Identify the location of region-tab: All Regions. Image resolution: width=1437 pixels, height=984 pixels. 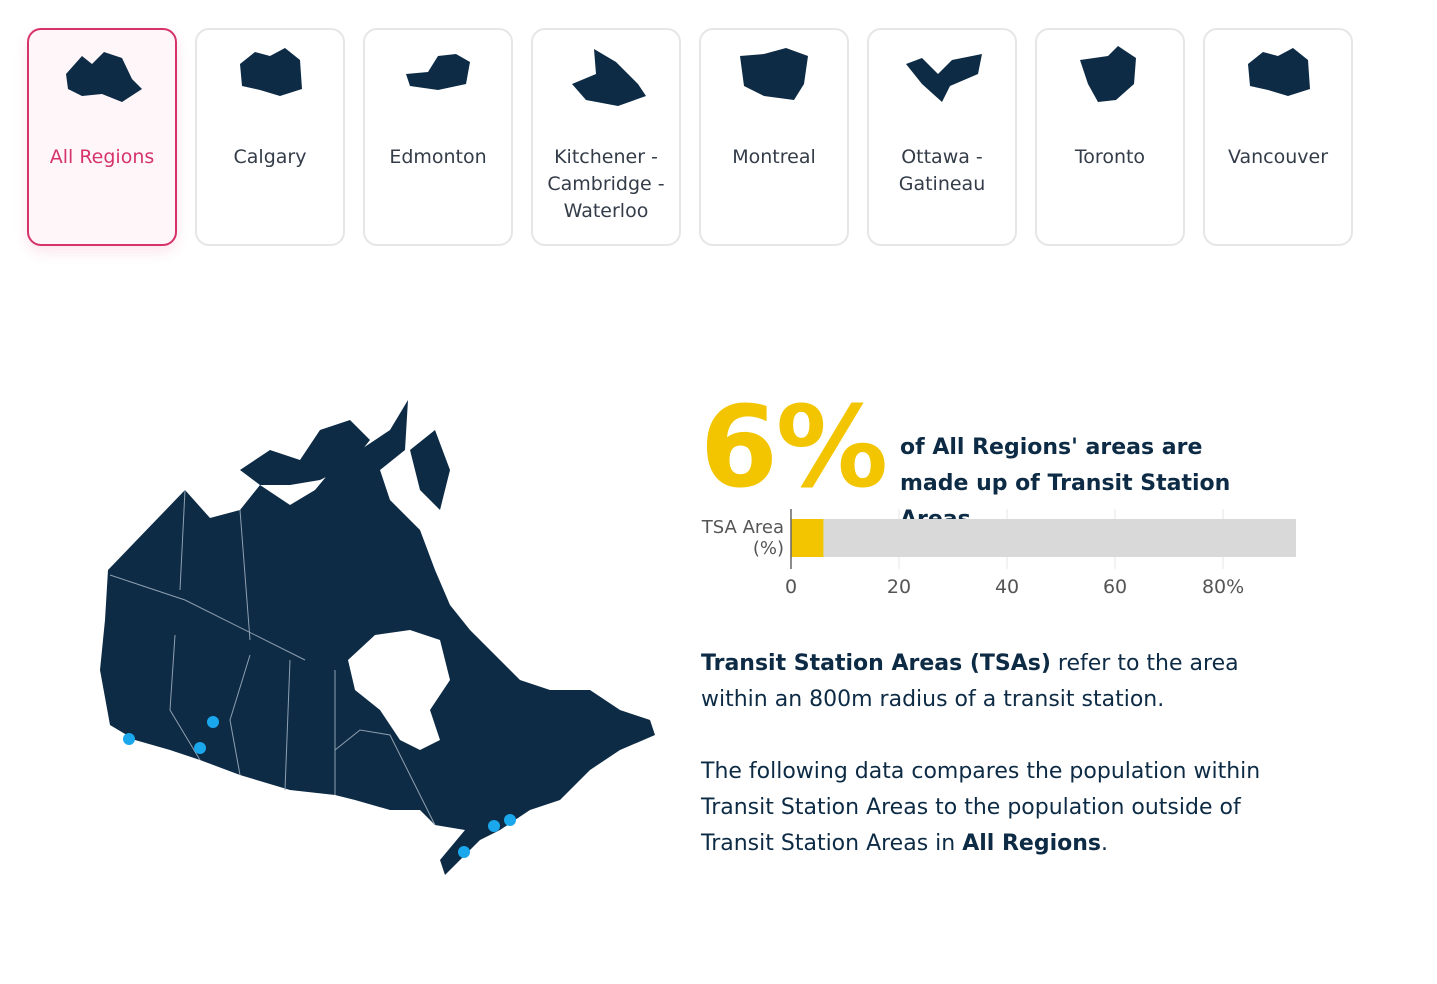
(102, 137).